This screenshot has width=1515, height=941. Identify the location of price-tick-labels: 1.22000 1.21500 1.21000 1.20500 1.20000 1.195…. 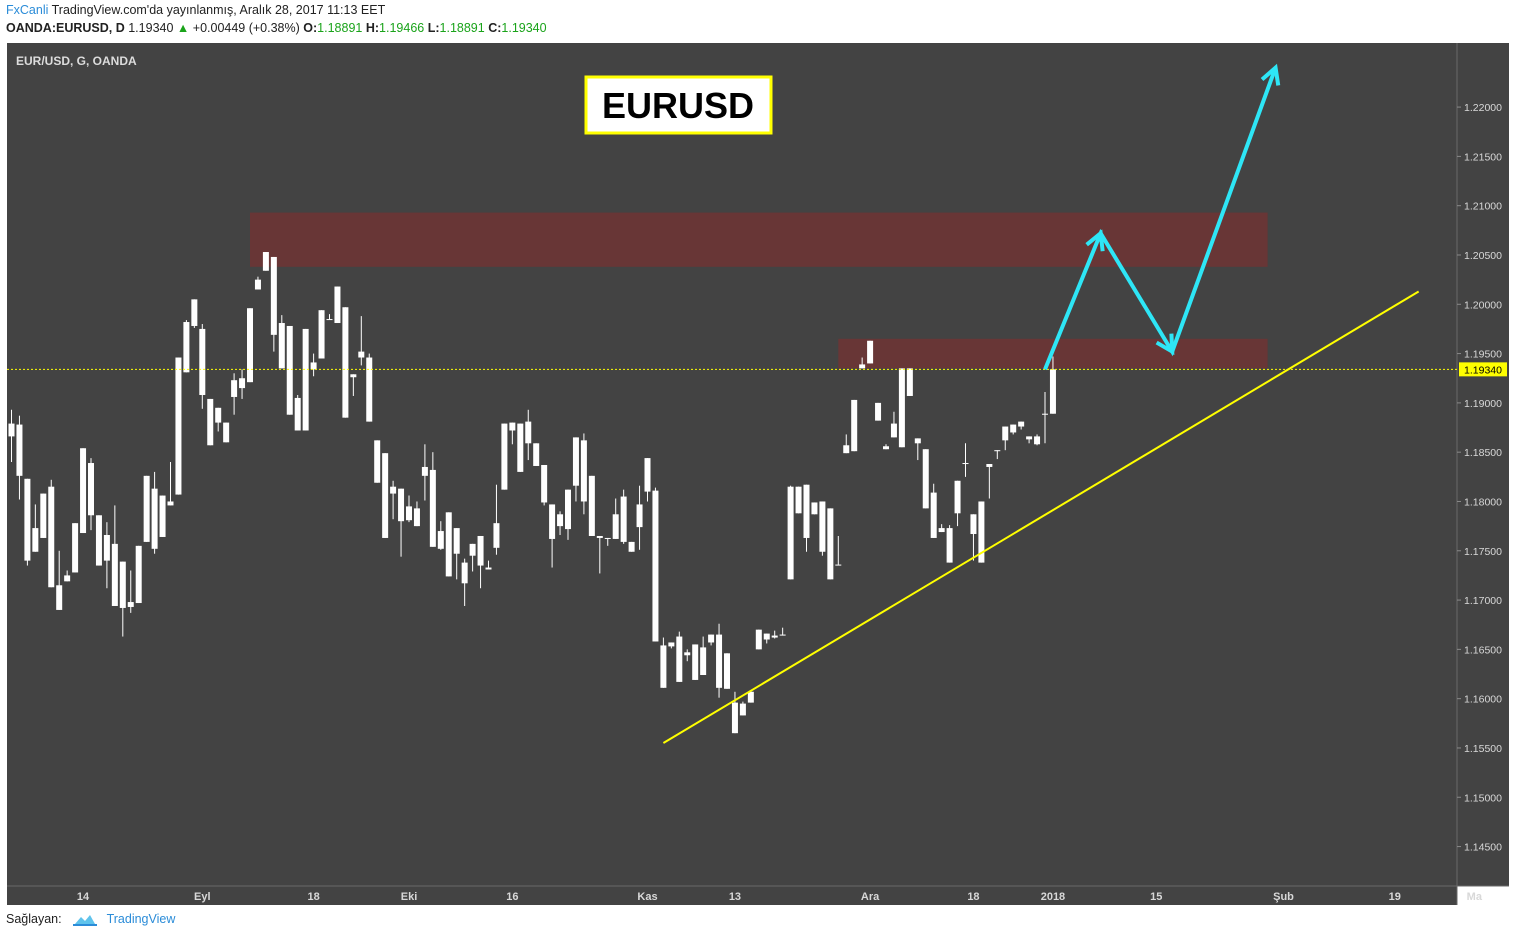
(1479, 478).